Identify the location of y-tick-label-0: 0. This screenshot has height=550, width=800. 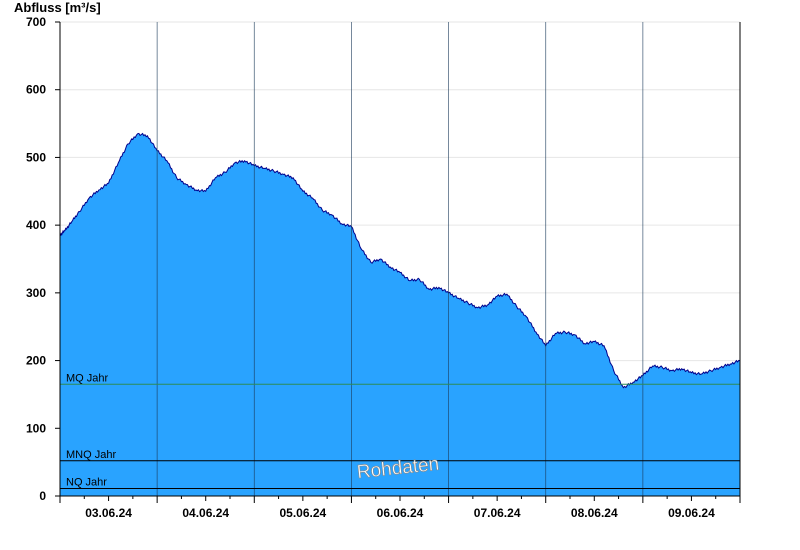
(42, 496).